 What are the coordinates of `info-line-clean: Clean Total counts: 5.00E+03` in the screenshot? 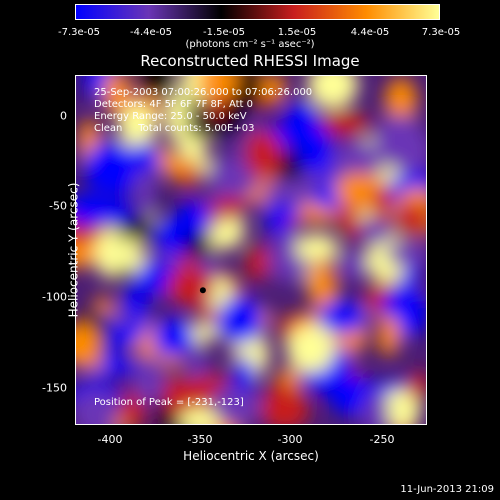 It's located at (174, 128).